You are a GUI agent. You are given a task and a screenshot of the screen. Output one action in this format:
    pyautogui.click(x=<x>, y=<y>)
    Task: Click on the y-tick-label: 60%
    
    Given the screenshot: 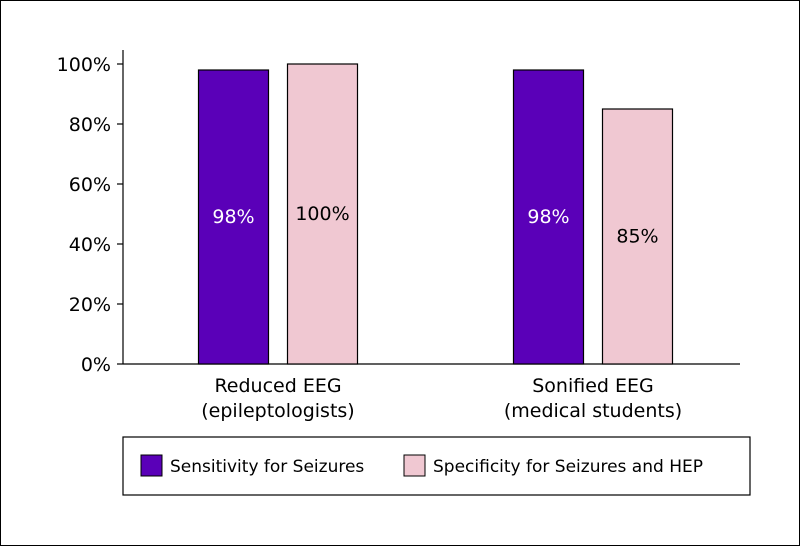 What is the action you would take?
    pyautogui.click(x=90, y=185)
    